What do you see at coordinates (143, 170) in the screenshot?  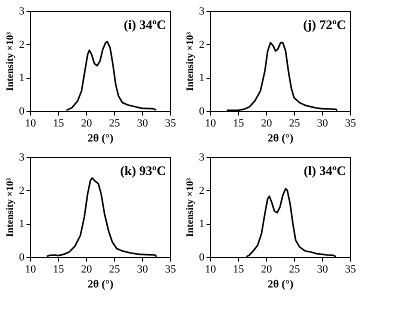 I see `annotation: (k) 93ºC` at bounding box center [143, 170].